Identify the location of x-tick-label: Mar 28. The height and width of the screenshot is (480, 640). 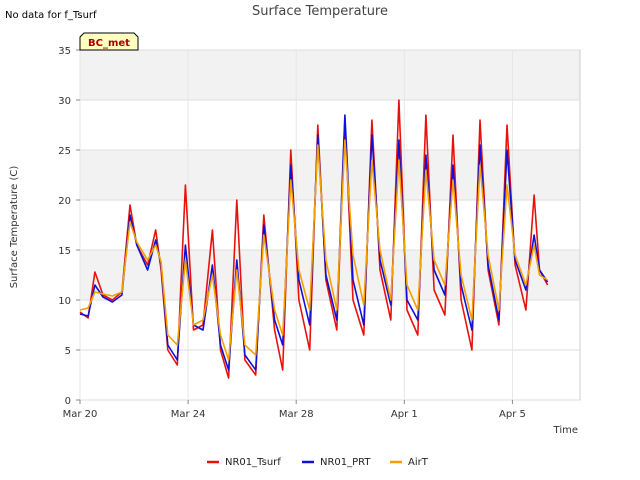
(296, 414).